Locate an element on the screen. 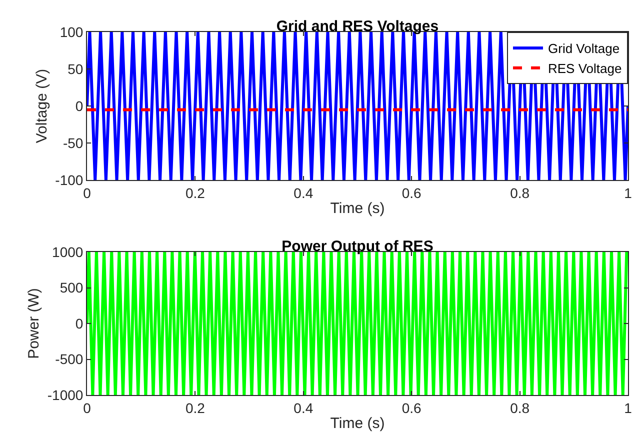 This screenshot has height=446, width=636. y-tick-label: -500 is located at coordinates (69, 359).